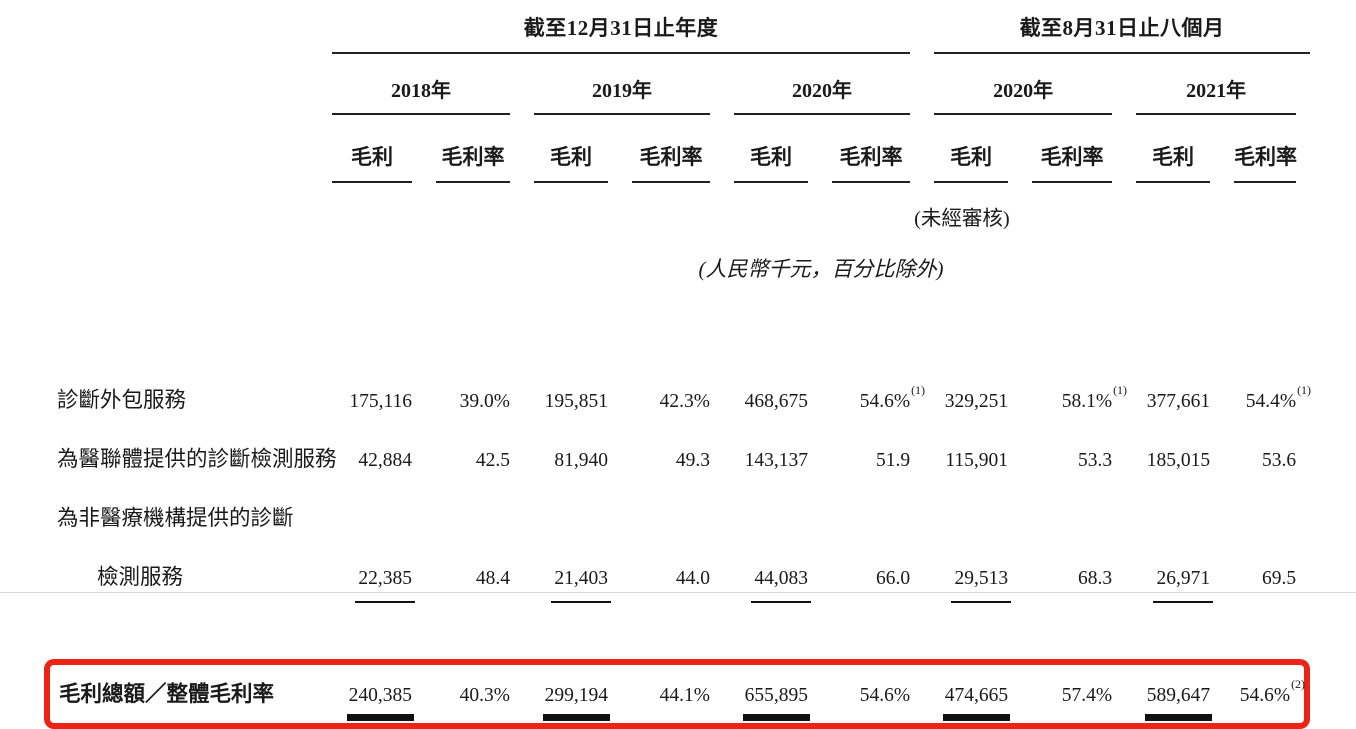  I want to click on period-group-annual-label: 截至12月31日止年度, so click(621, 33).